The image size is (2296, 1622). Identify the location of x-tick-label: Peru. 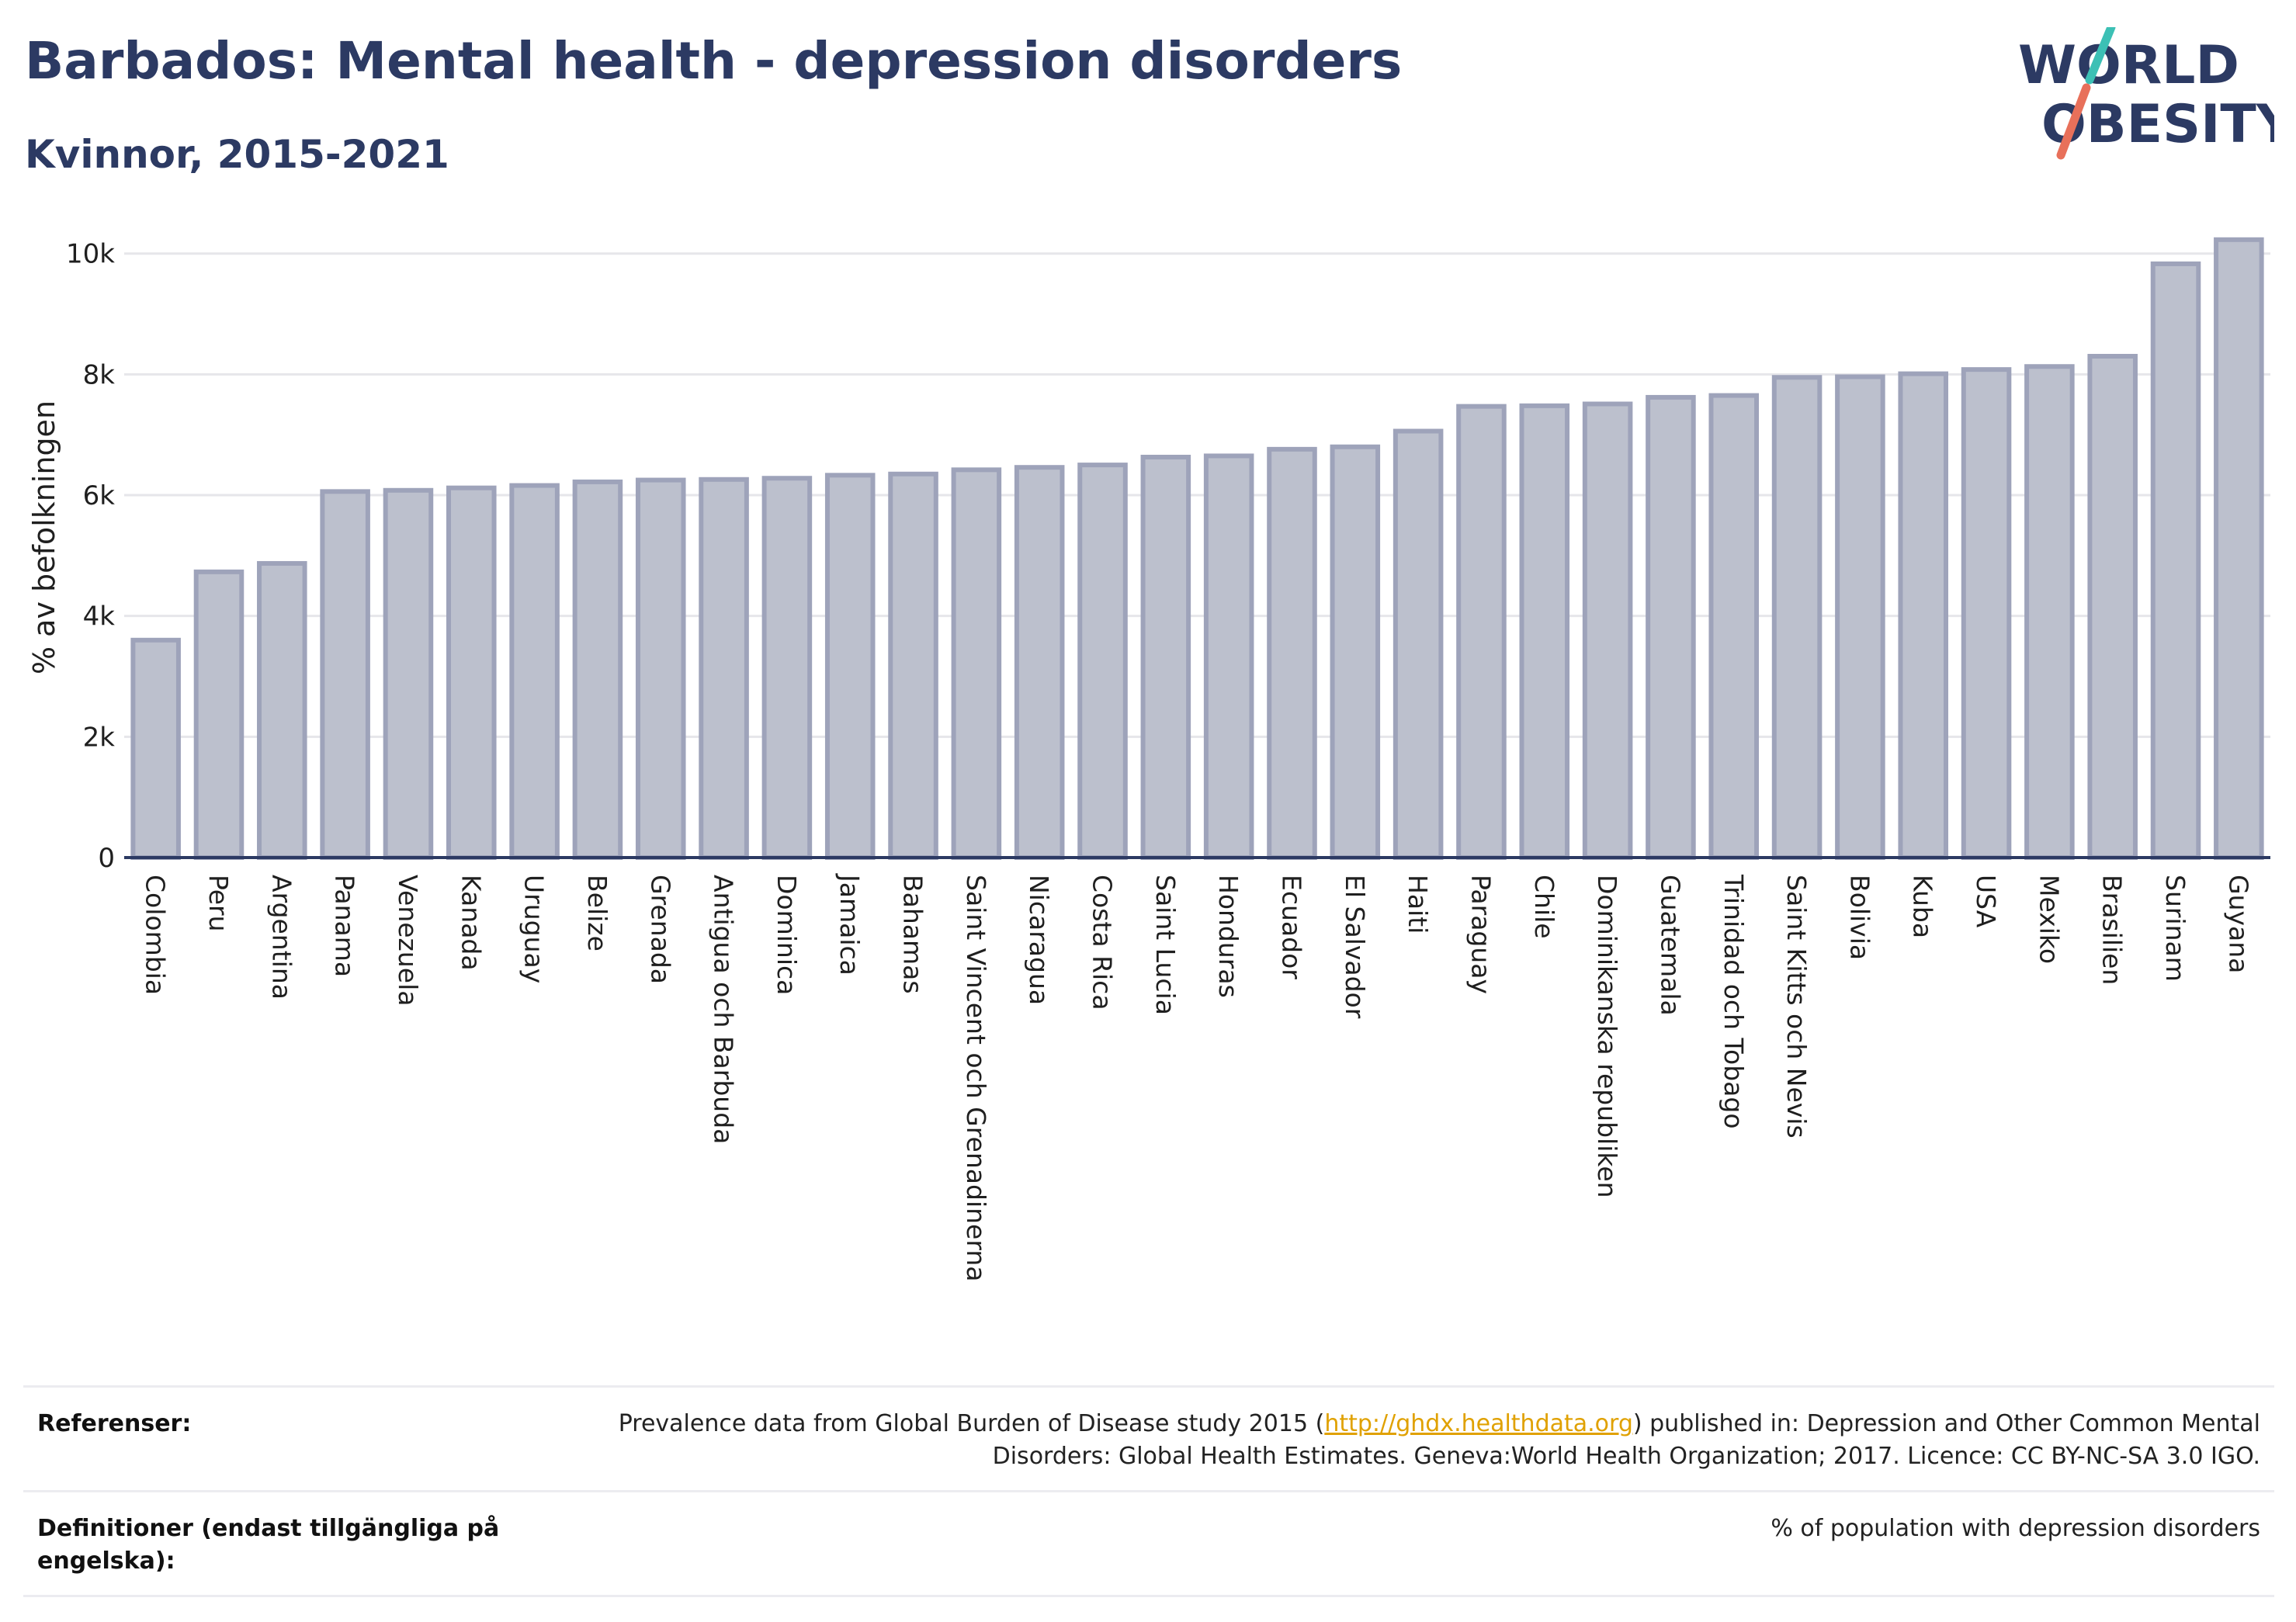
(218, 903).